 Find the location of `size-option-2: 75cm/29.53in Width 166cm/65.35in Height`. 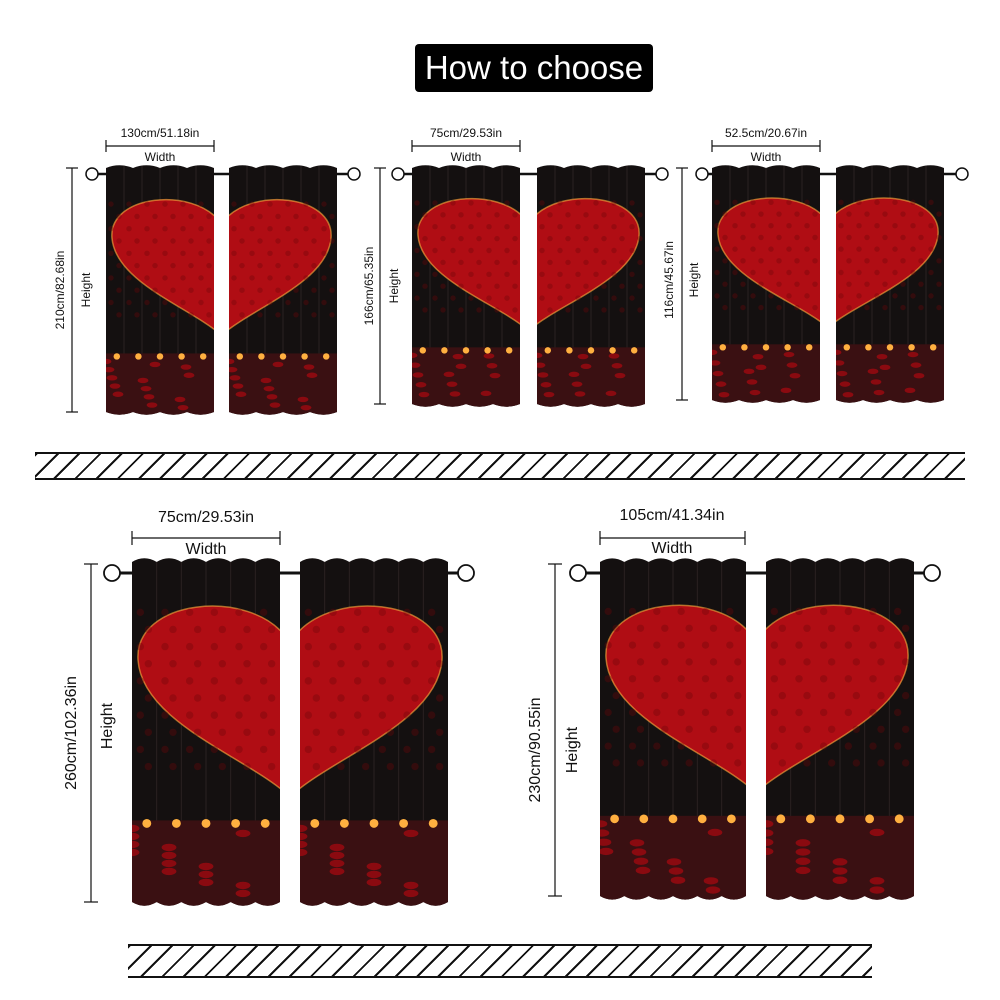

size-option-2: 75cm/29.53in Width 166cm/65.35in Height is located at coordinates (520, 270).